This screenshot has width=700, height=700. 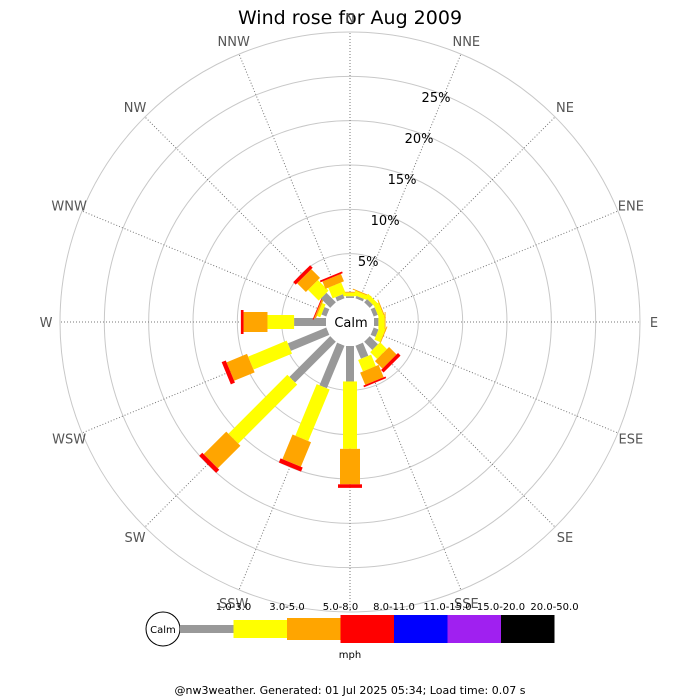 What do you see at coordinates (565, 538) in the screenshot?
I see `direction-label-se: SE` at bounding box center [565, 538].